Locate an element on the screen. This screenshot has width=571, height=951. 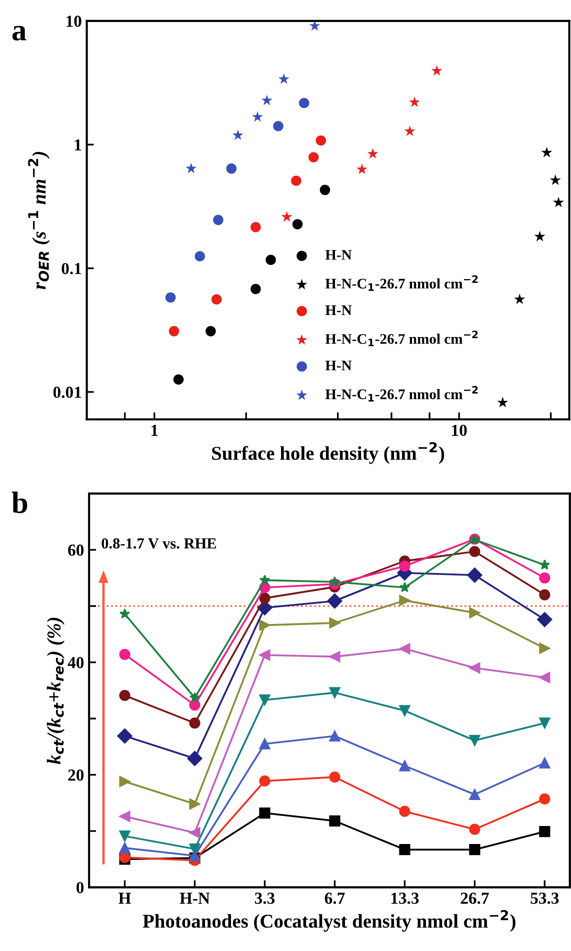
chart-title: b is located at coordinates (20, 503).